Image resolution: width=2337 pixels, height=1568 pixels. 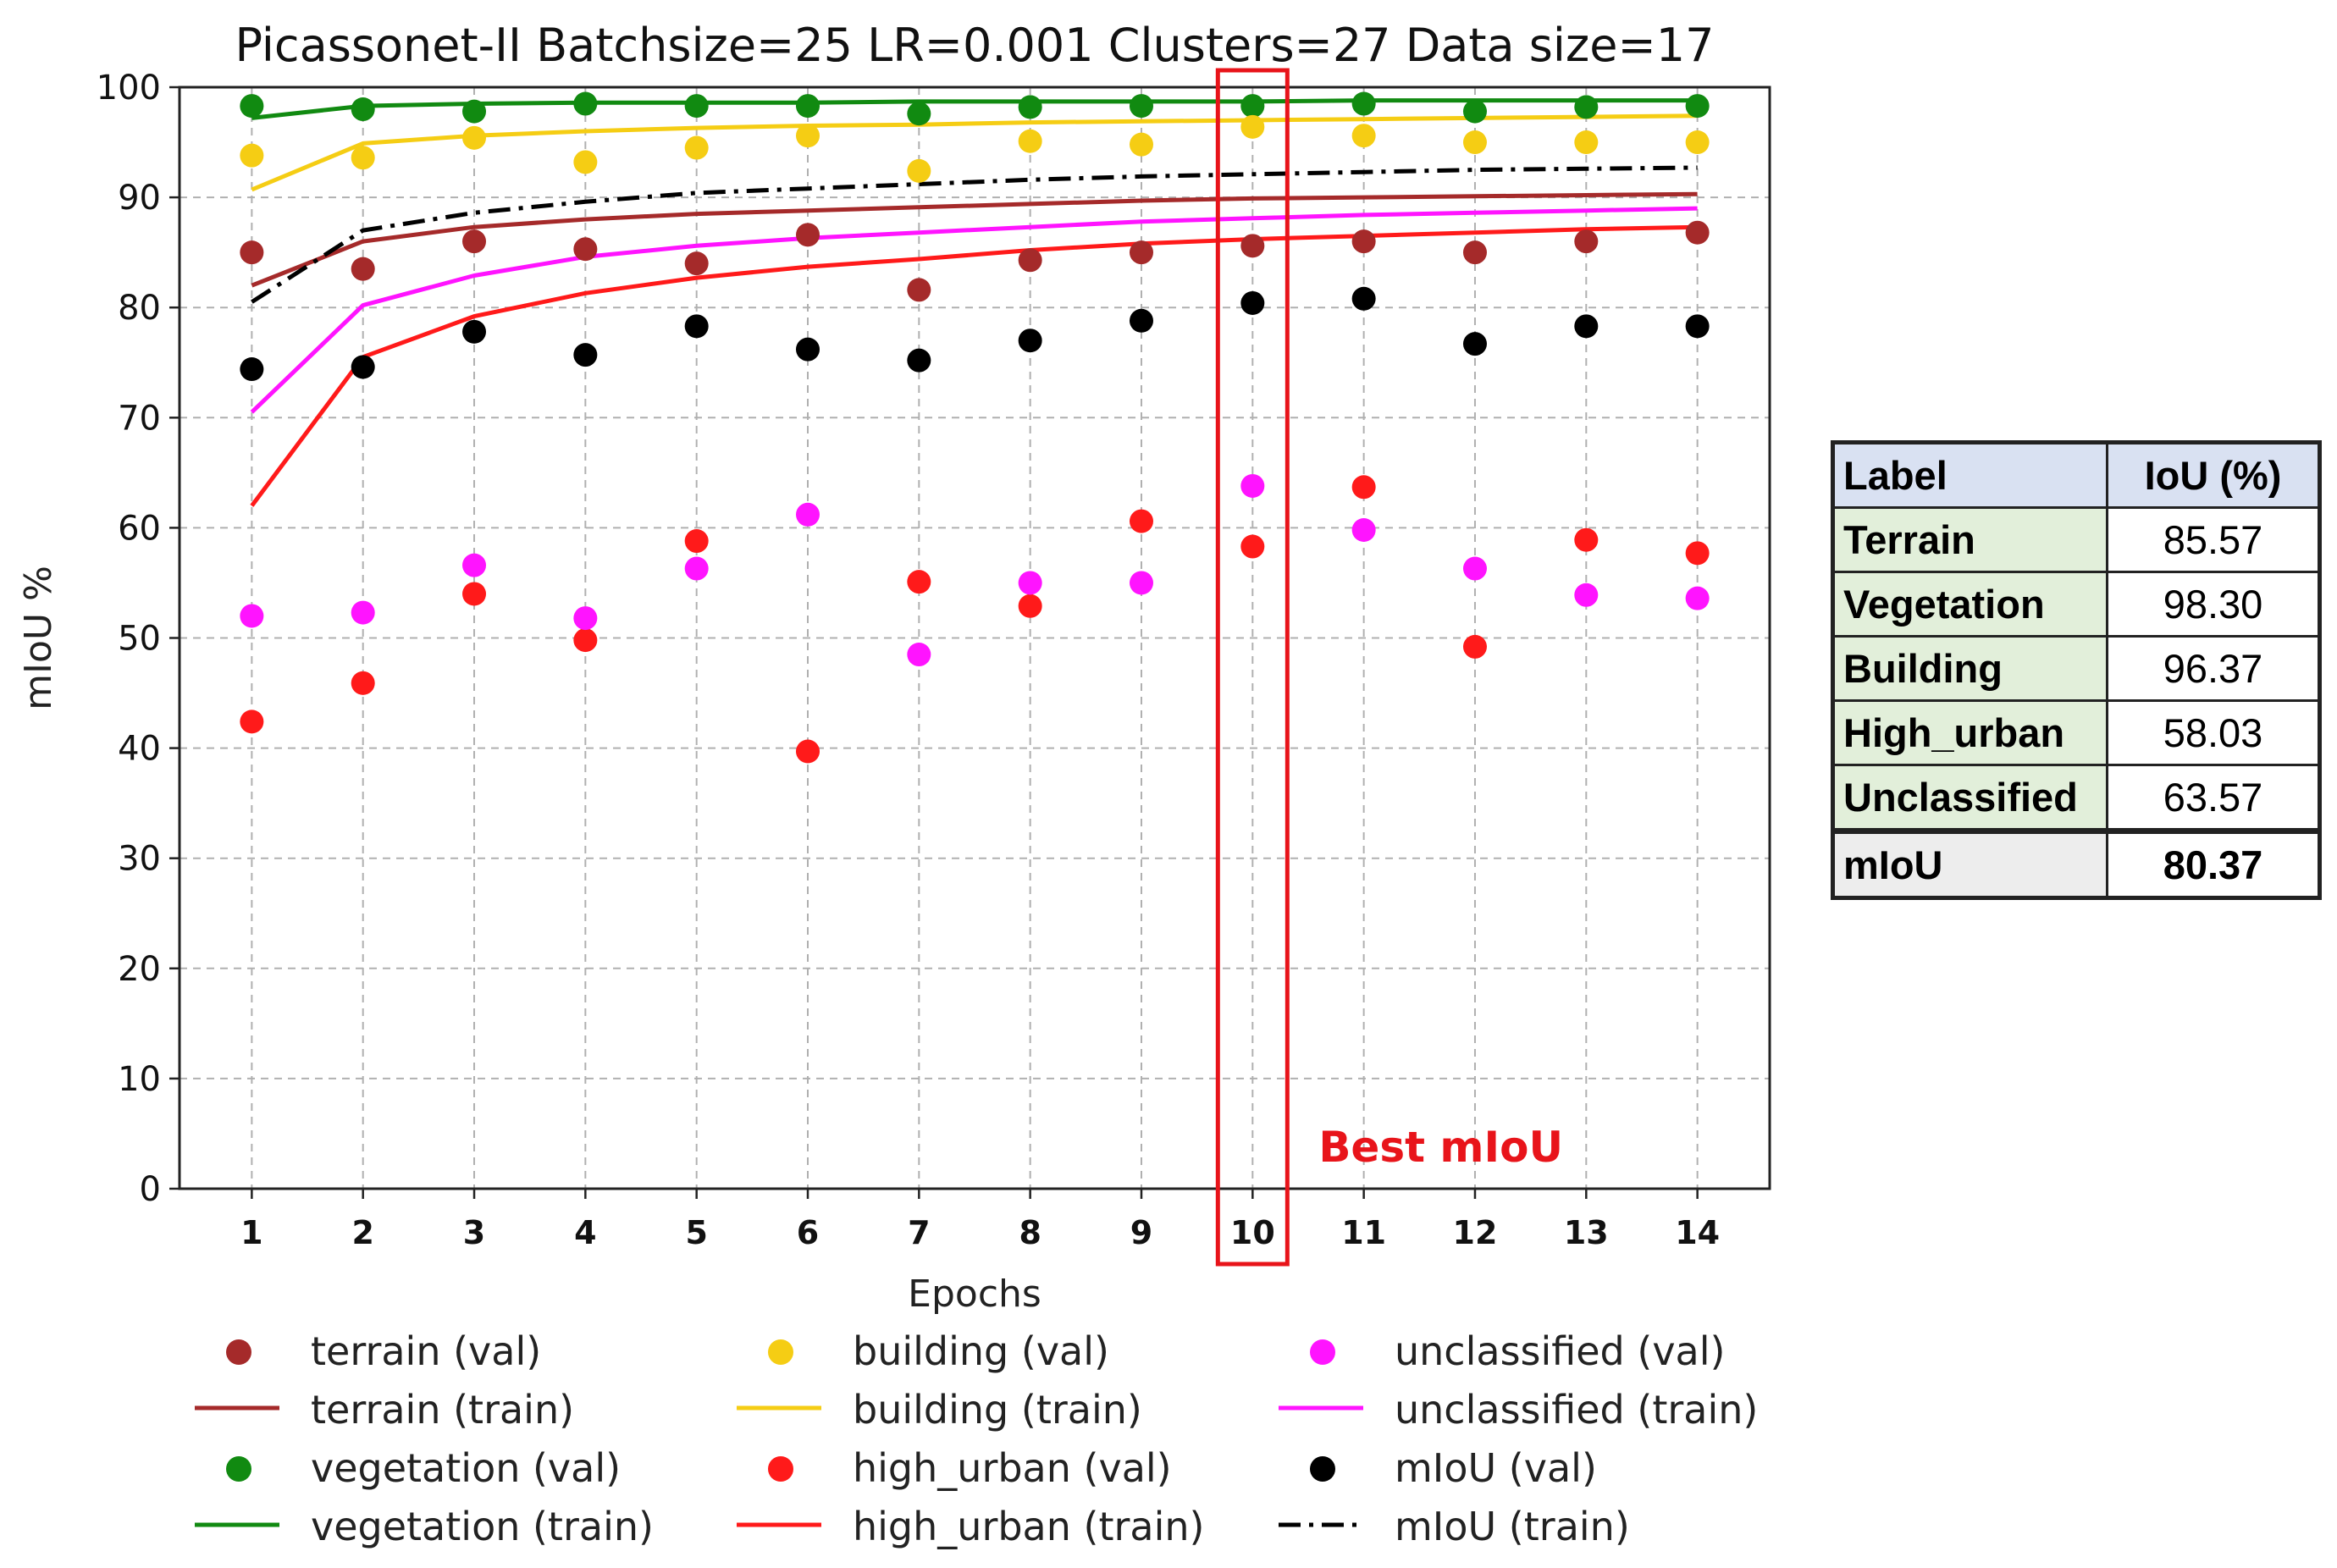 What do you see at coordinates (39, 638) in the screenshot?
I see `y-axis-label: mIoU %` at bounding box center [39, 638].